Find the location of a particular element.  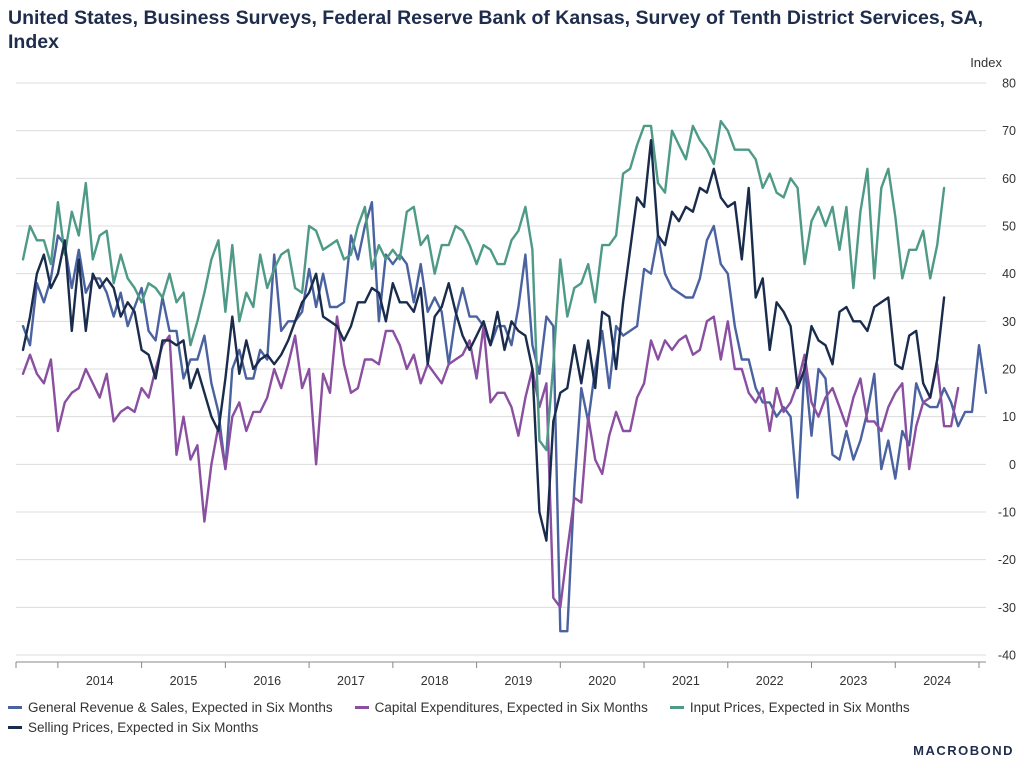

legend-item-input-prices: Input Prices, Expected in Six Months is located at coordinates (789, 707).